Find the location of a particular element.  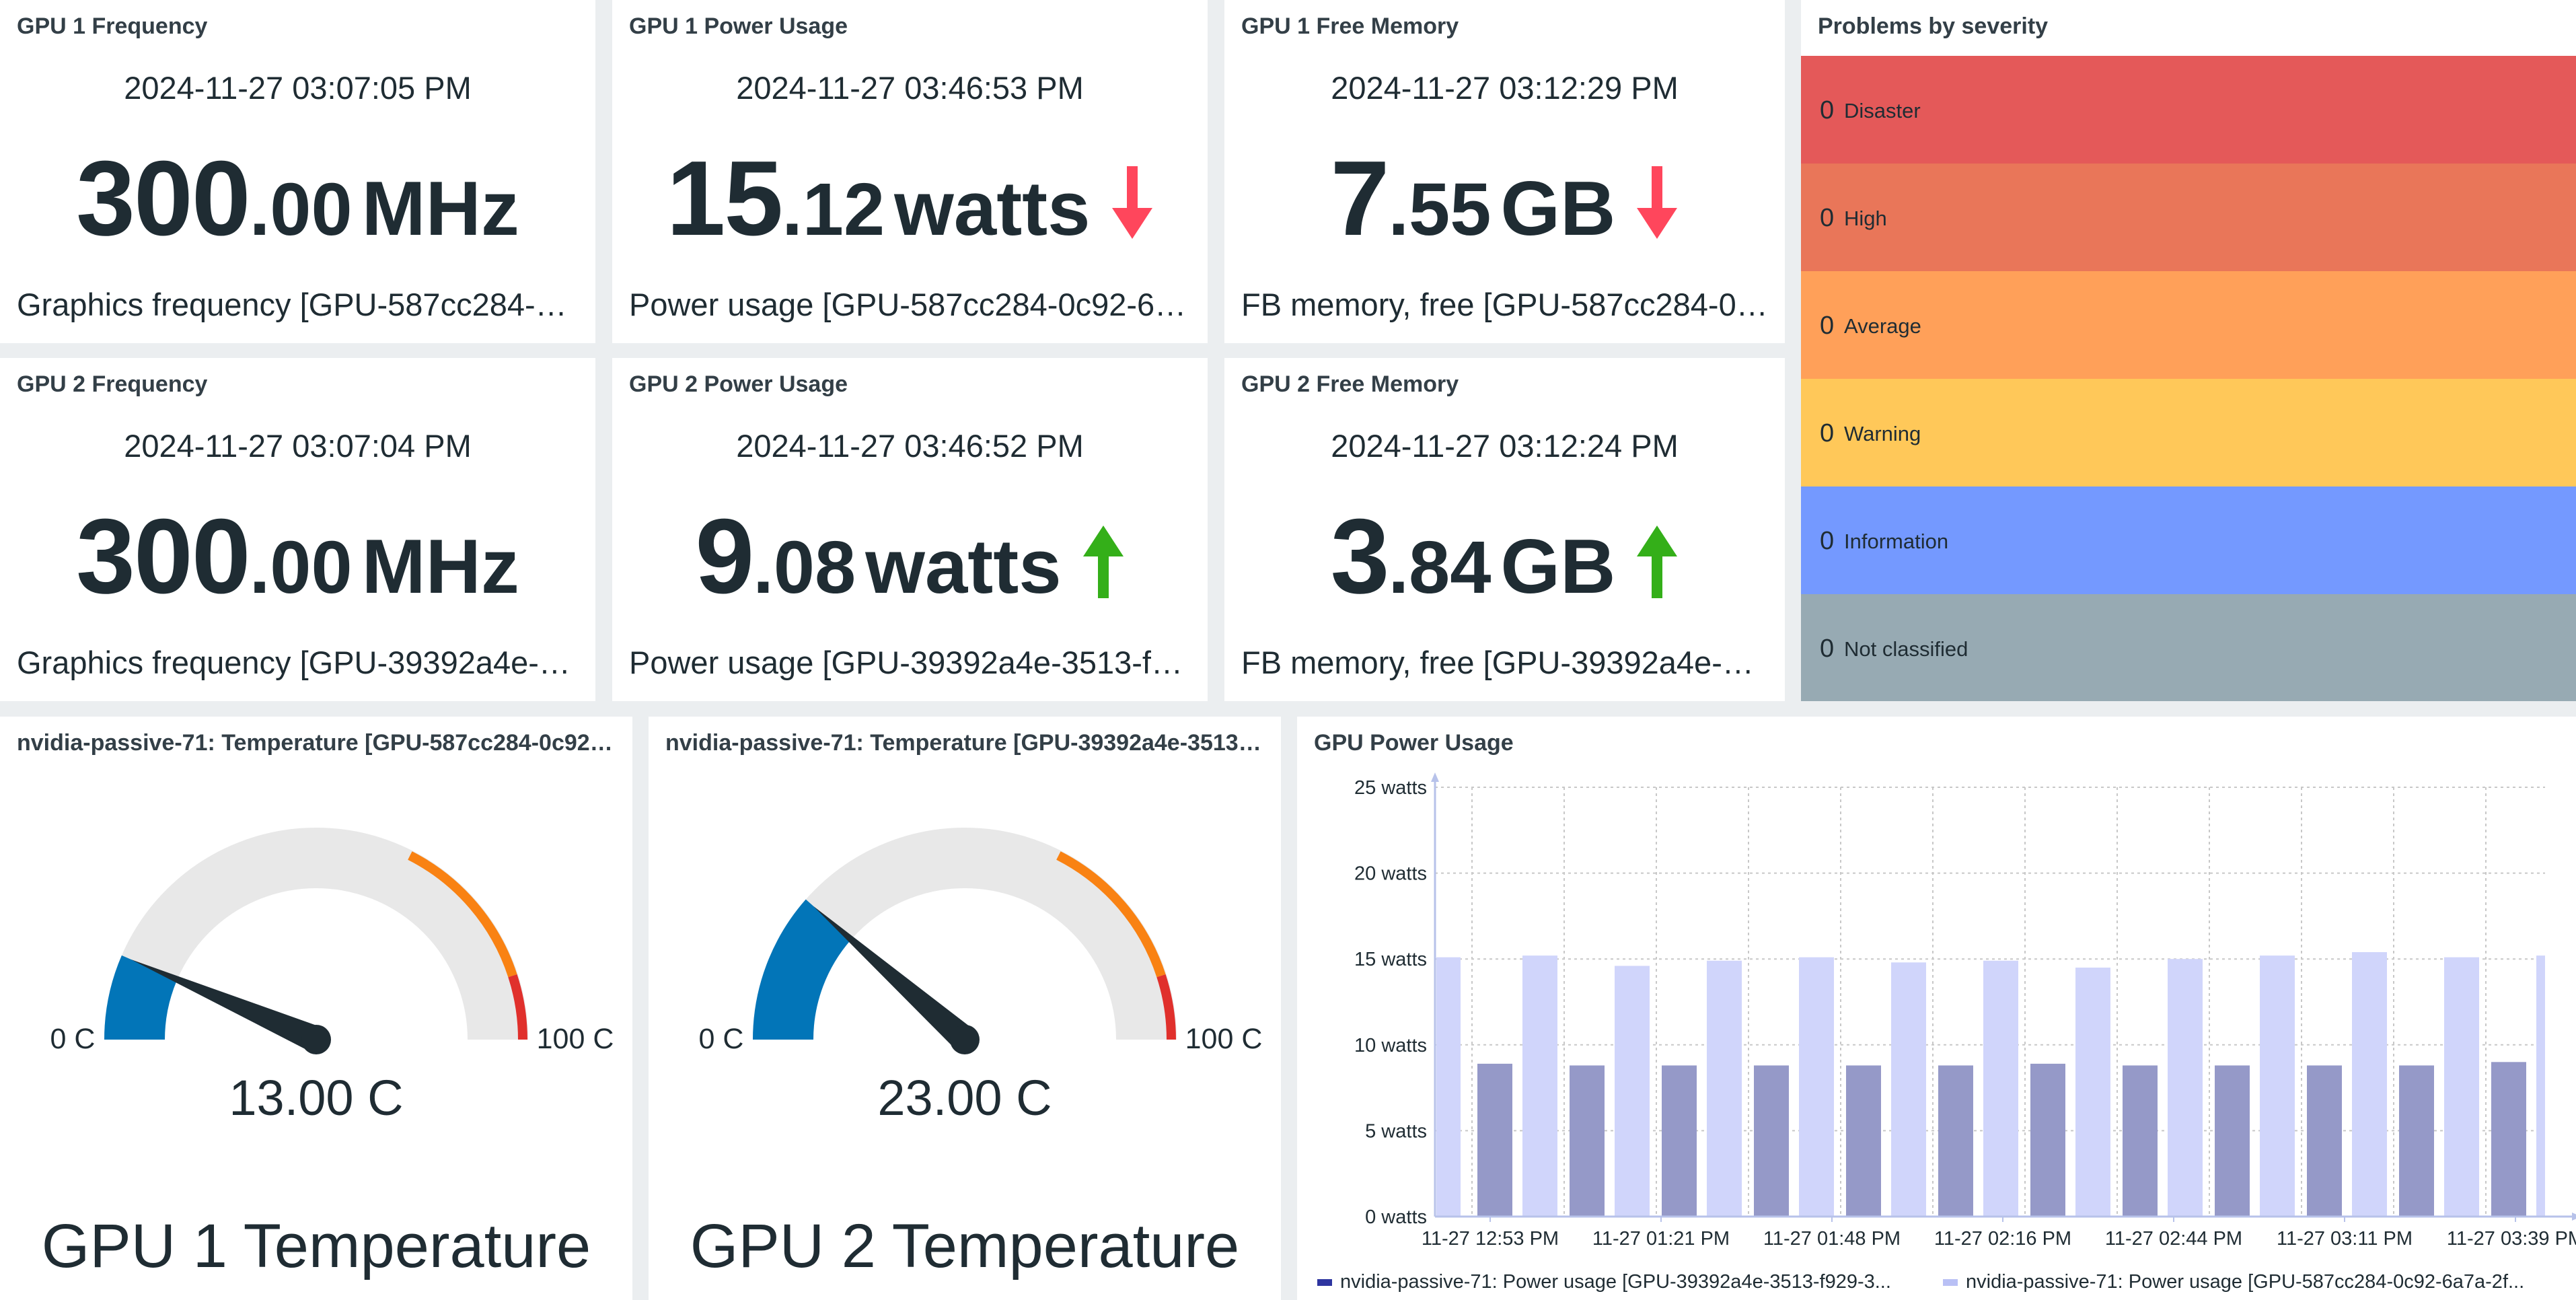

widget-title: GPU 1 Power Usage is located at coordinates (738, 26).